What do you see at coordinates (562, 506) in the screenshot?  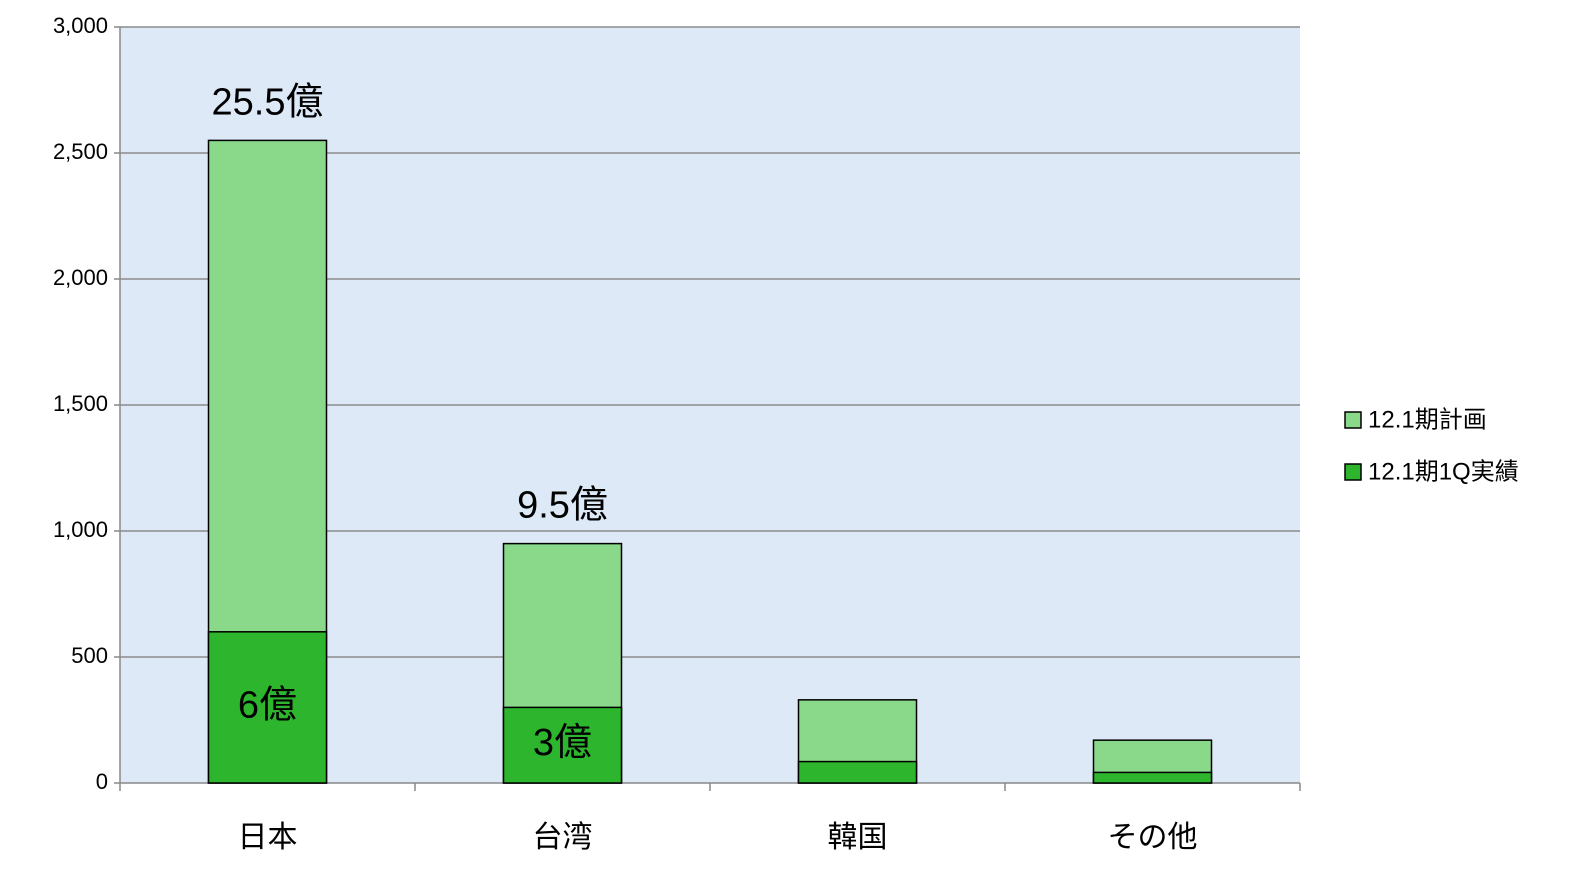 I see `data-label: 9.5億` at bounding box center [562, 506].